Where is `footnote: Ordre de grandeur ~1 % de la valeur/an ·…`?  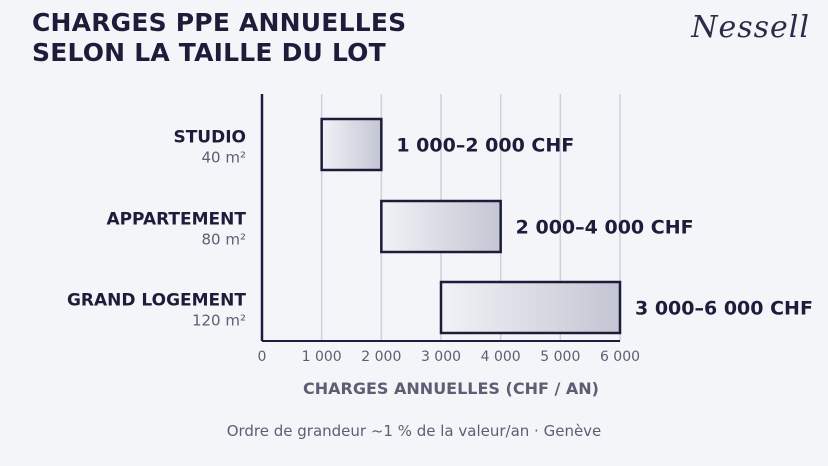
footnote: Ordre de grandeur ~1 % de la valeur/an ·… is located at coordinates (414, 431).